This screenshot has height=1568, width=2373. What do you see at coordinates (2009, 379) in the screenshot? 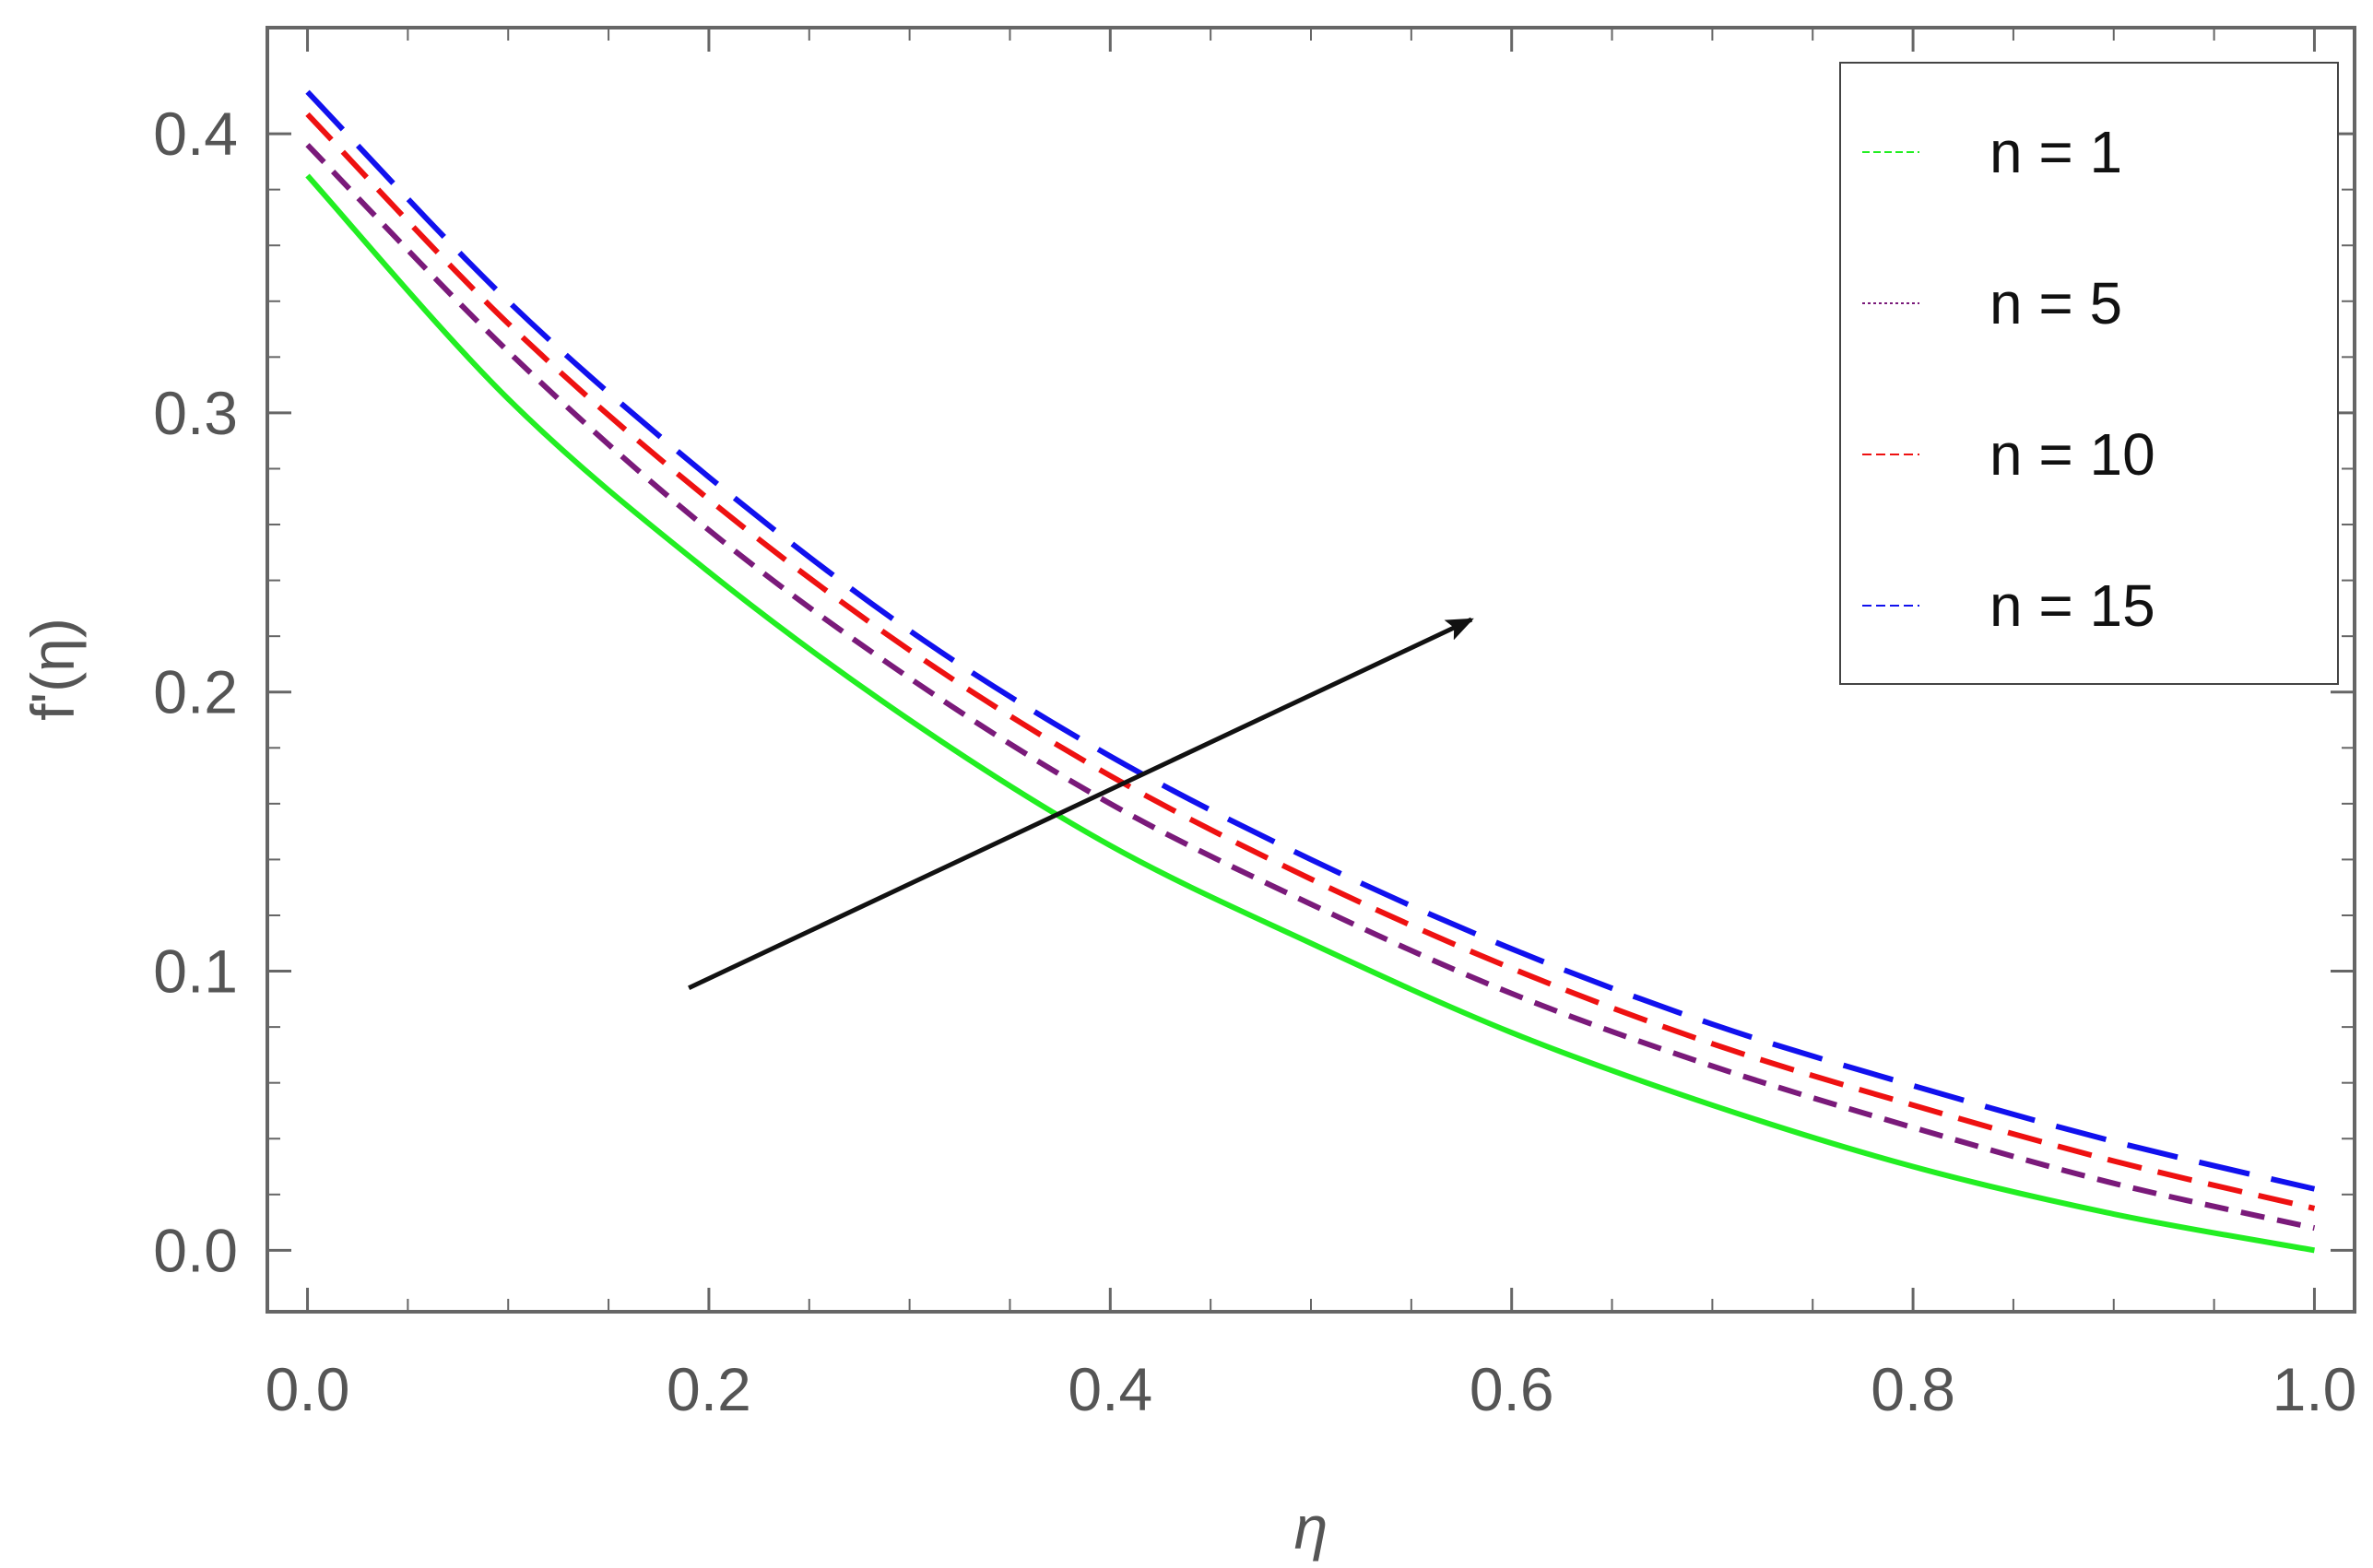
I see `legend-entries: n = 1 n = 5 n = 10 n = 15` at bounding box center [2009, 379].